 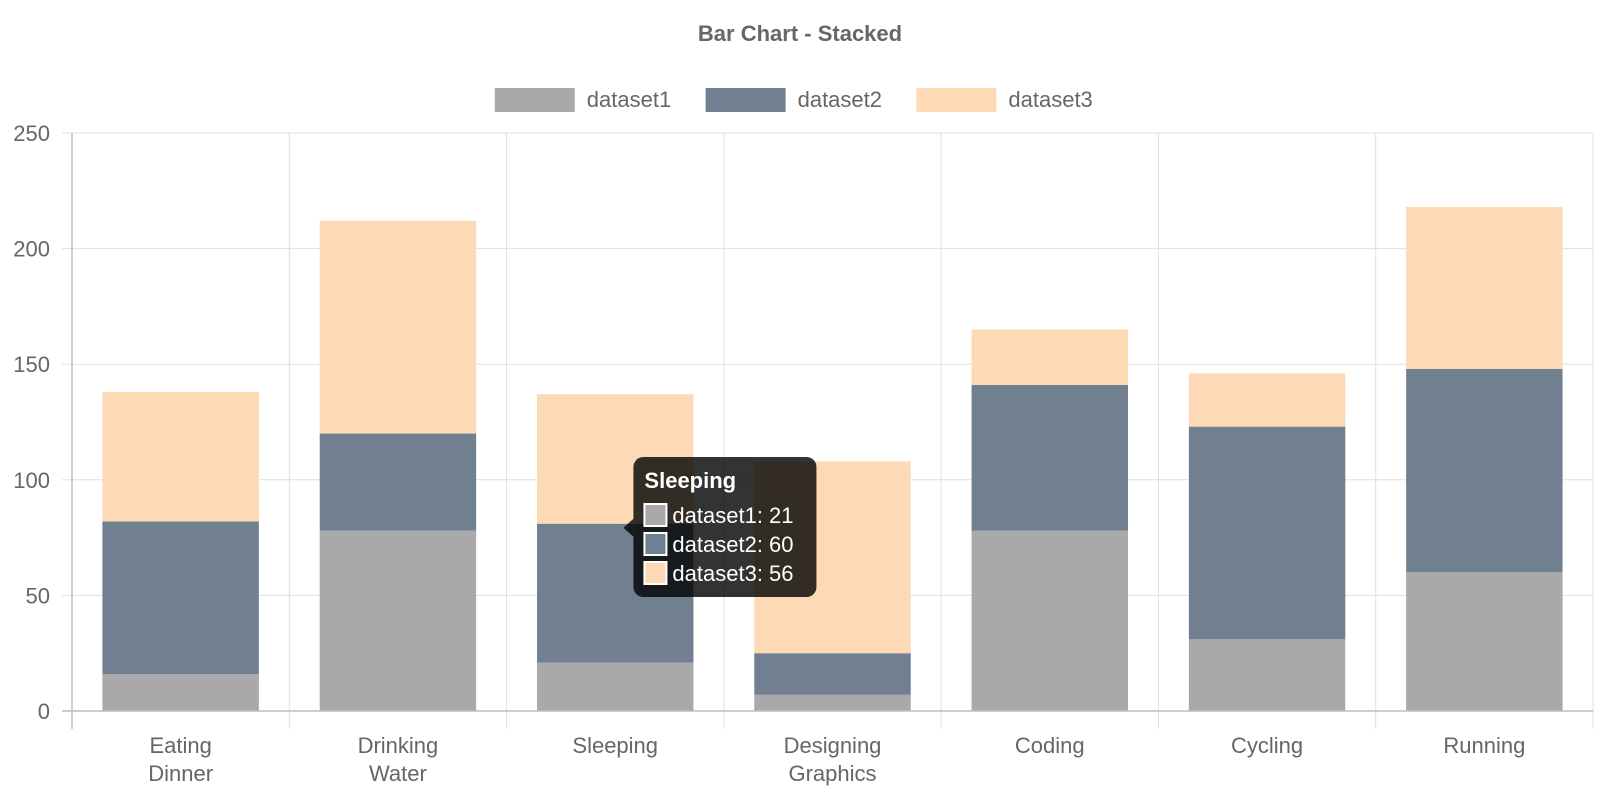 What do you see at coordinates (38, 595) in the screenshot?
I see `y-tick-label: 50` at bounding box center [38, 595].